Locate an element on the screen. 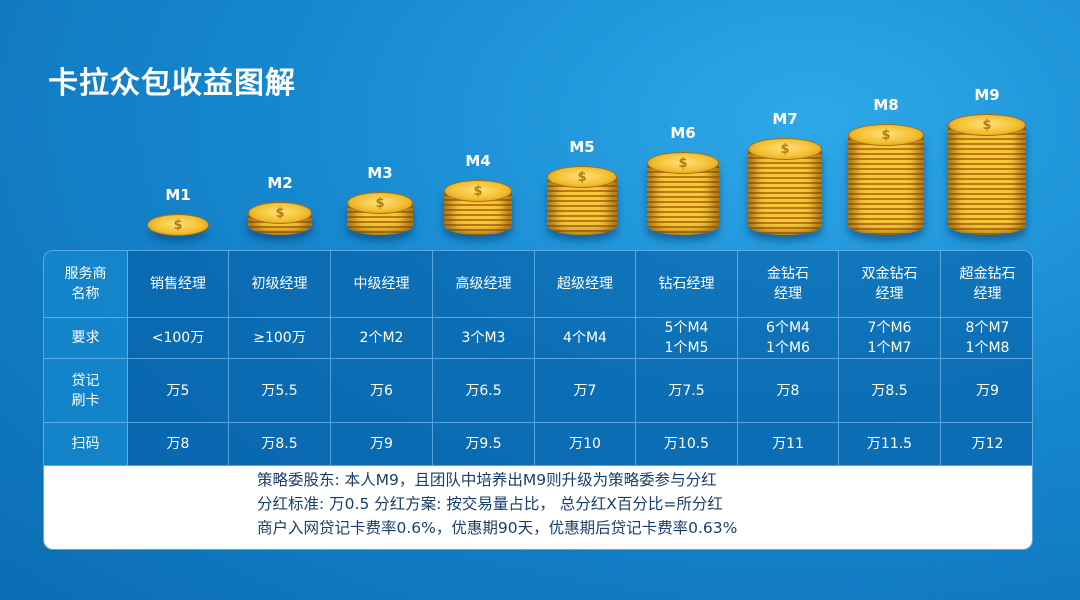 This screenshot has width=1080, height=600. table-cell: 万6 is located at coordinates (382, 391).